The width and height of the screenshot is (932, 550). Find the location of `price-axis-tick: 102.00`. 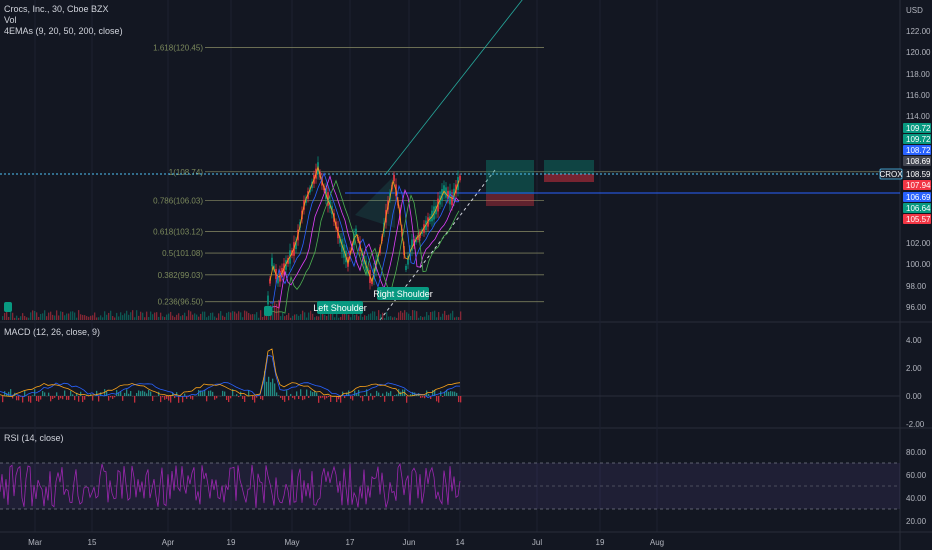

price-axis-tick: 102.00 is located at coordinates (918, 243).